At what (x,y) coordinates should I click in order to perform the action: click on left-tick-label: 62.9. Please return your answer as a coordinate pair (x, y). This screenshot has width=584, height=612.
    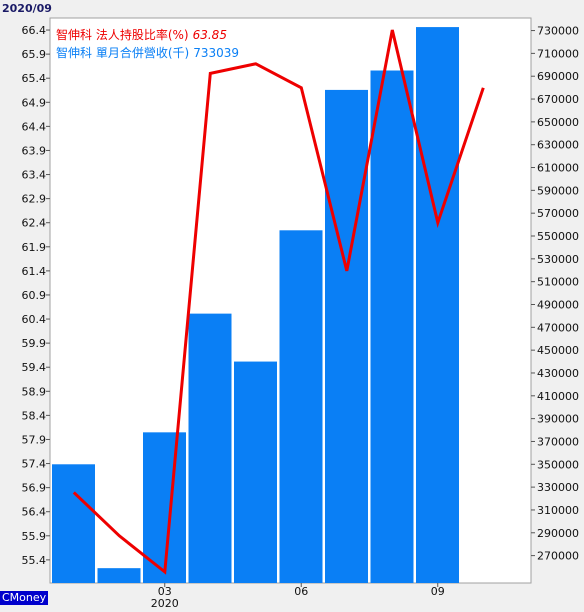
    Looking at the image, I should click on (34, 199).